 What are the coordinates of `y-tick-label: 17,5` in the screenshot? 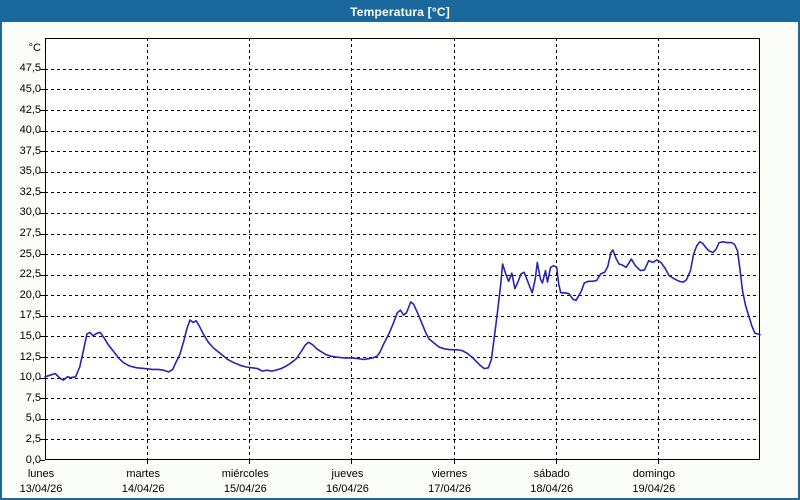 It's located at (30, 315).